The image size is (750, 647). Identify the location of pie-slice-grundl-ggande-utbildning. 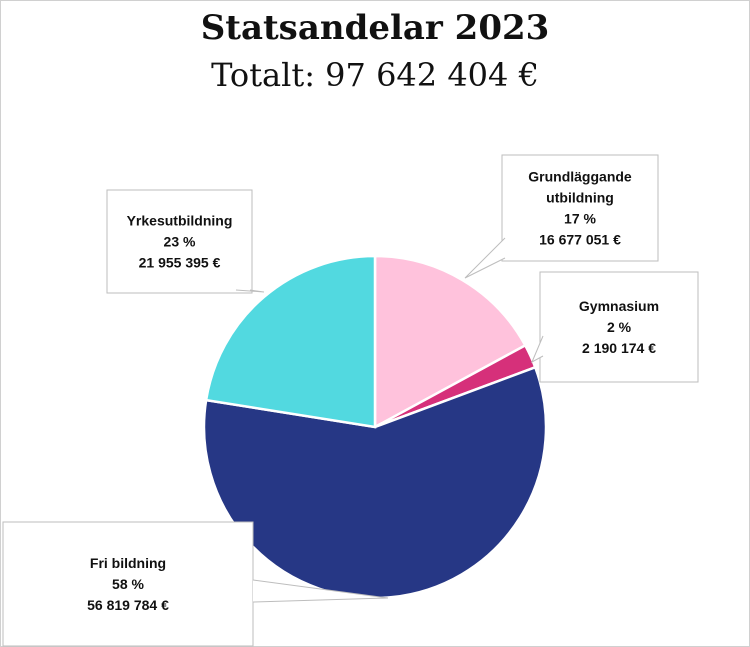
(450, 342).